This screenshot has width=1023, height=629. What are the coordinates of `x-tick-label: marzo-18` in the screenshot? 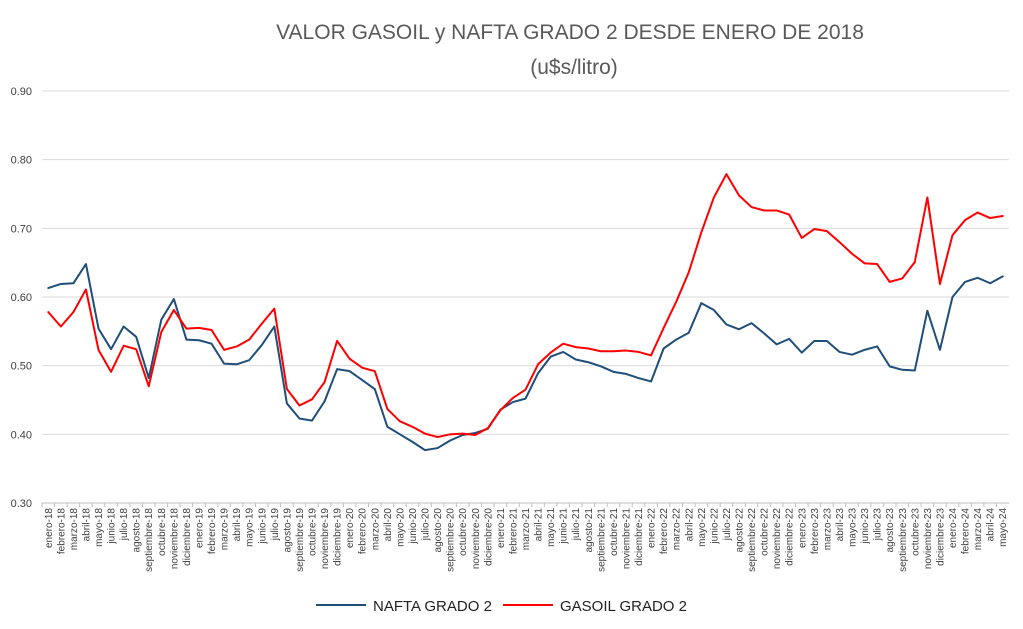 It's located at (74, 529).